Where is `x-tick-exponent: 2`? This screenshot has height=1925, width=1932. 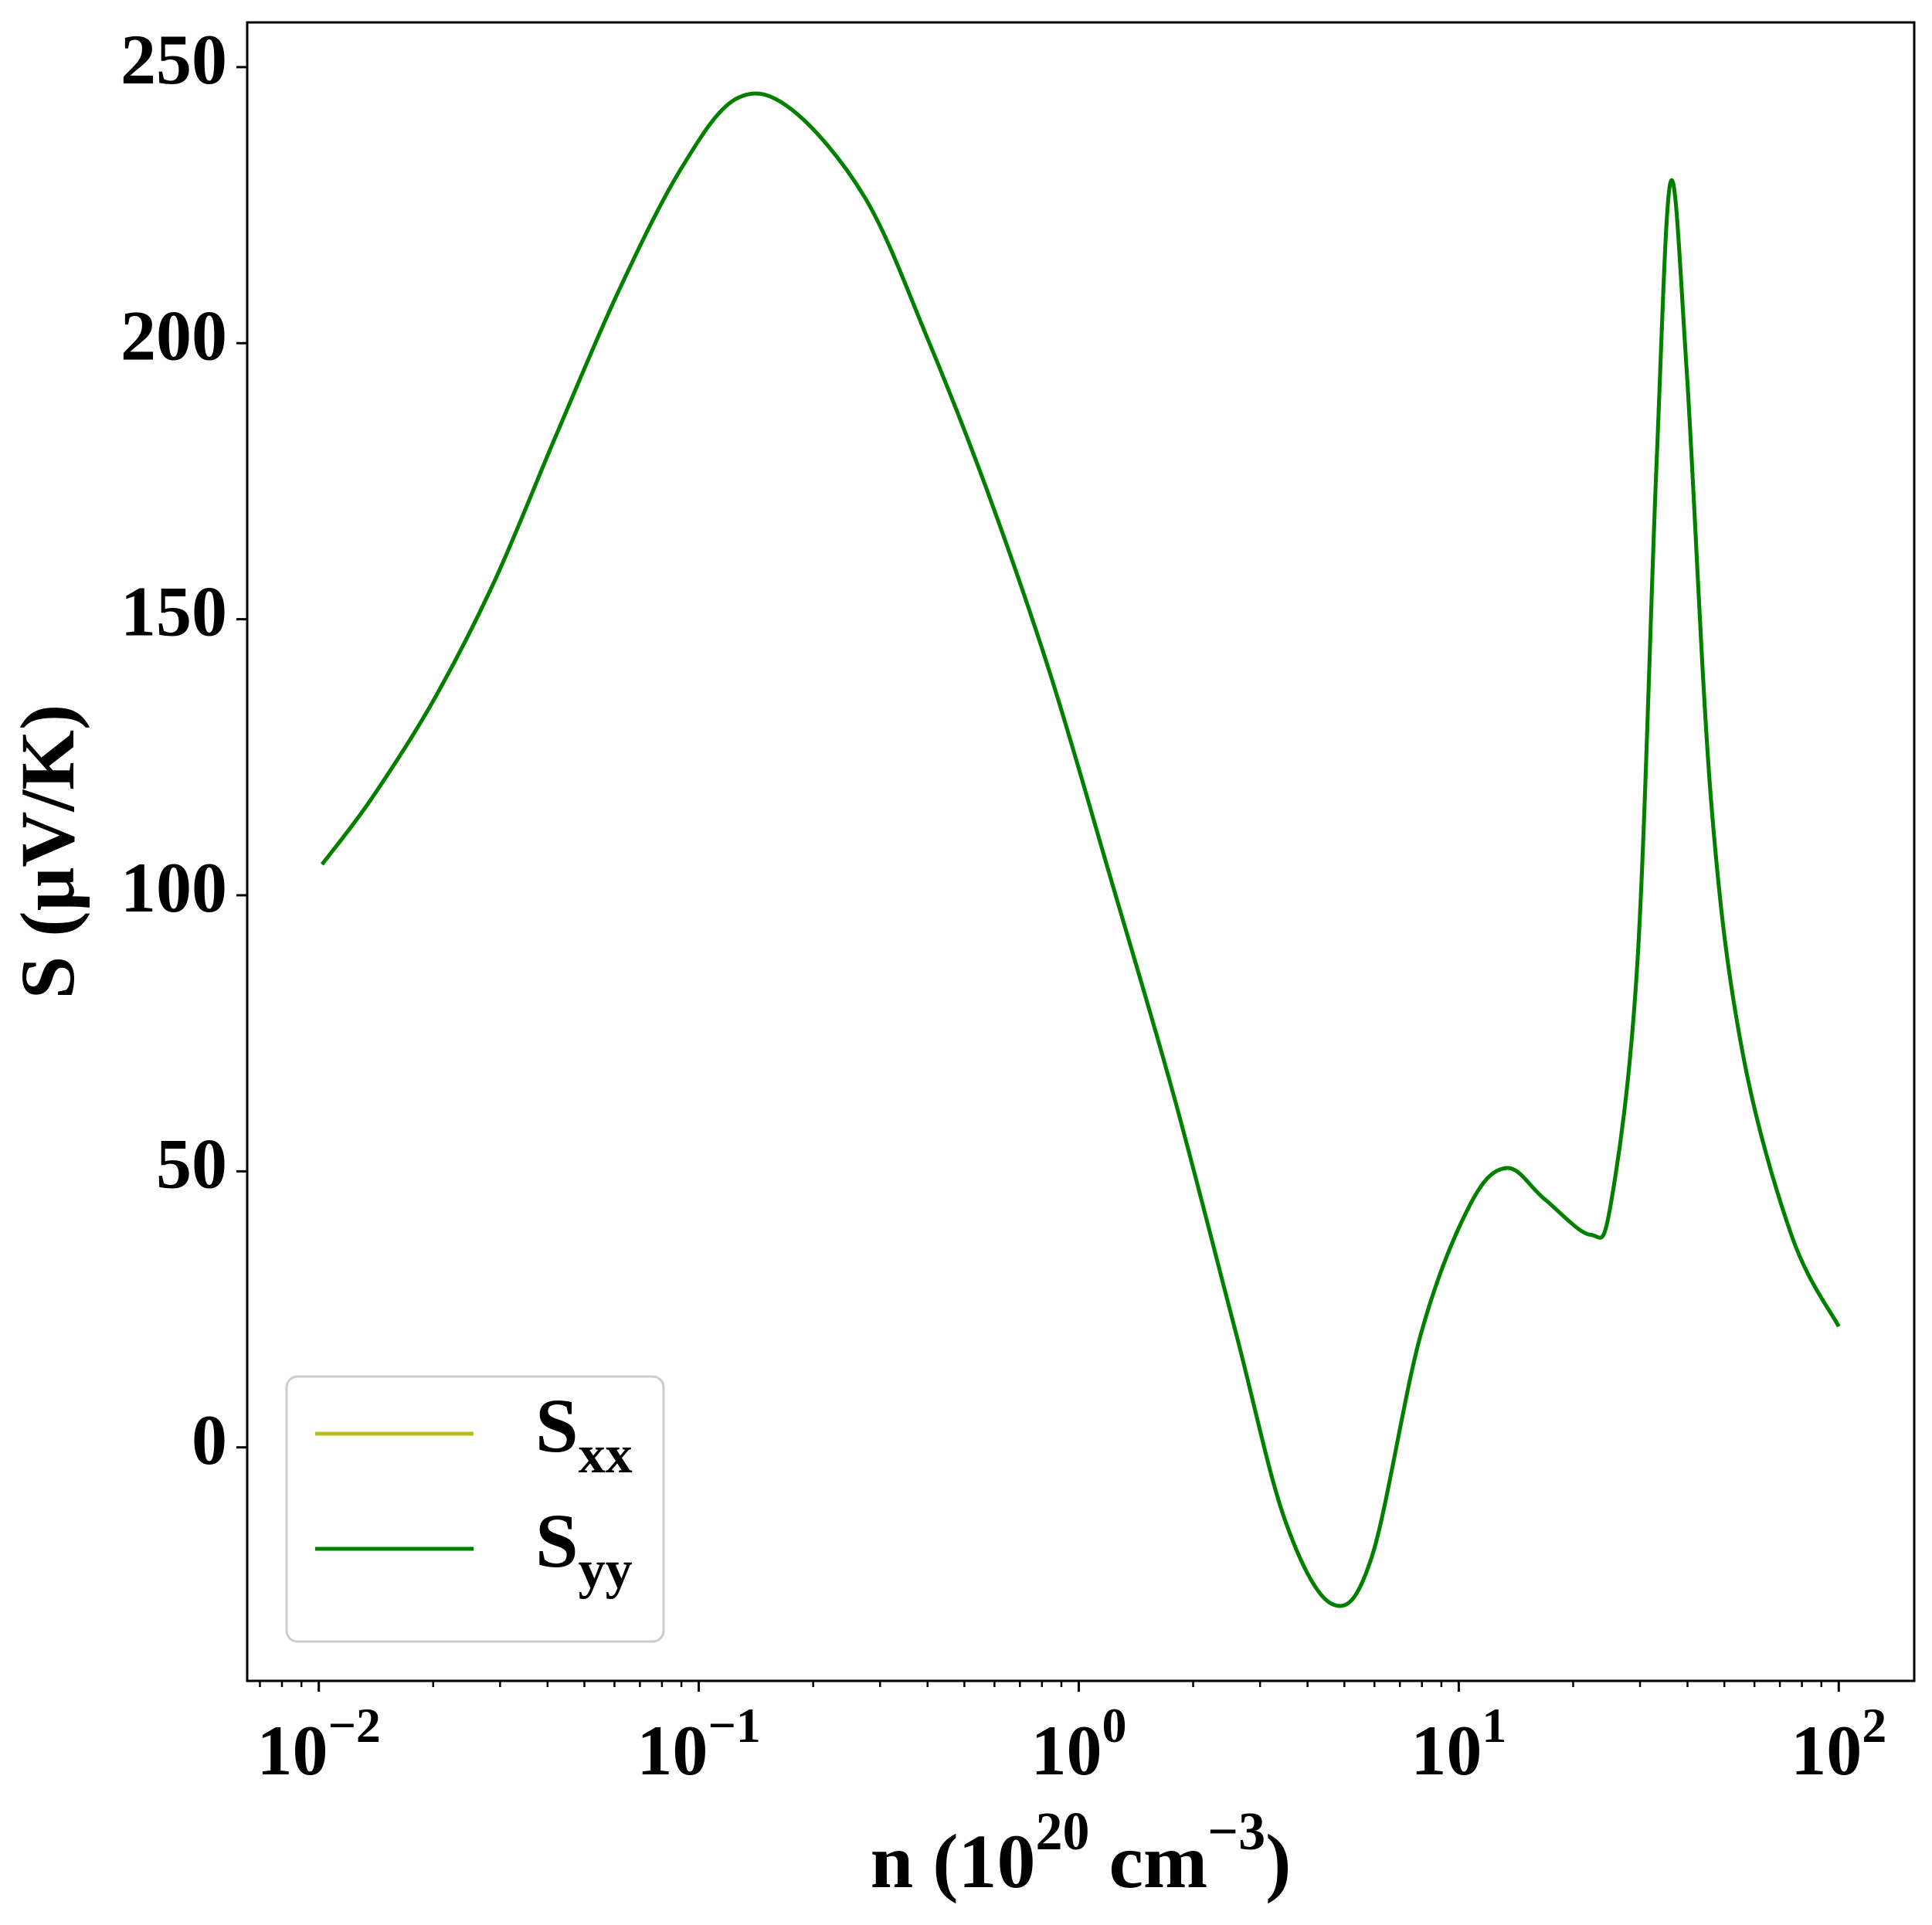 x-tick-exponent: 2 is located at coordinates (1874, 1725).